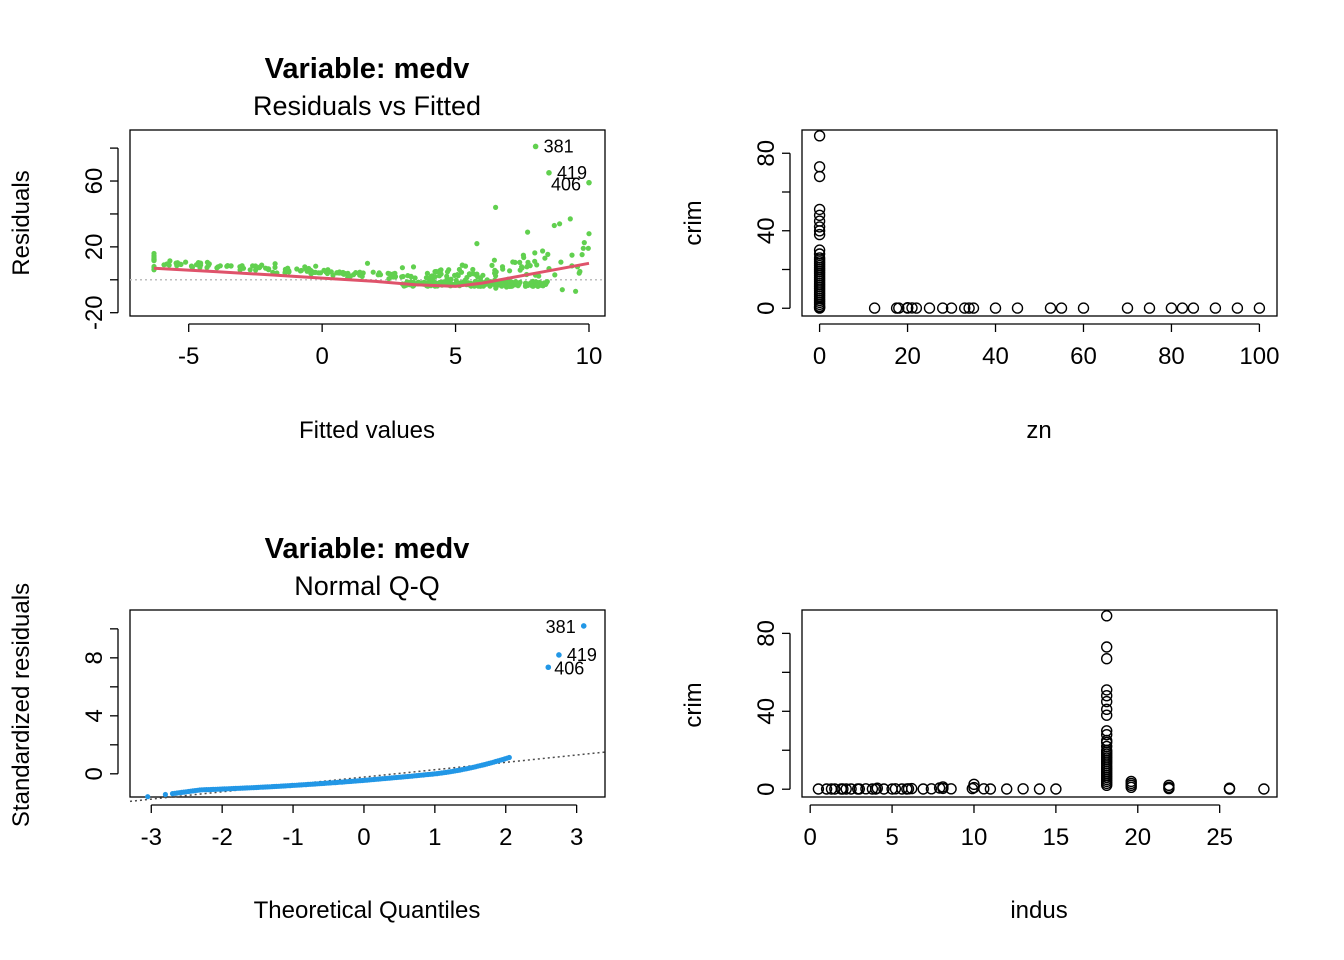  I want to click on y-tick-label: 80, so click(766, 153).